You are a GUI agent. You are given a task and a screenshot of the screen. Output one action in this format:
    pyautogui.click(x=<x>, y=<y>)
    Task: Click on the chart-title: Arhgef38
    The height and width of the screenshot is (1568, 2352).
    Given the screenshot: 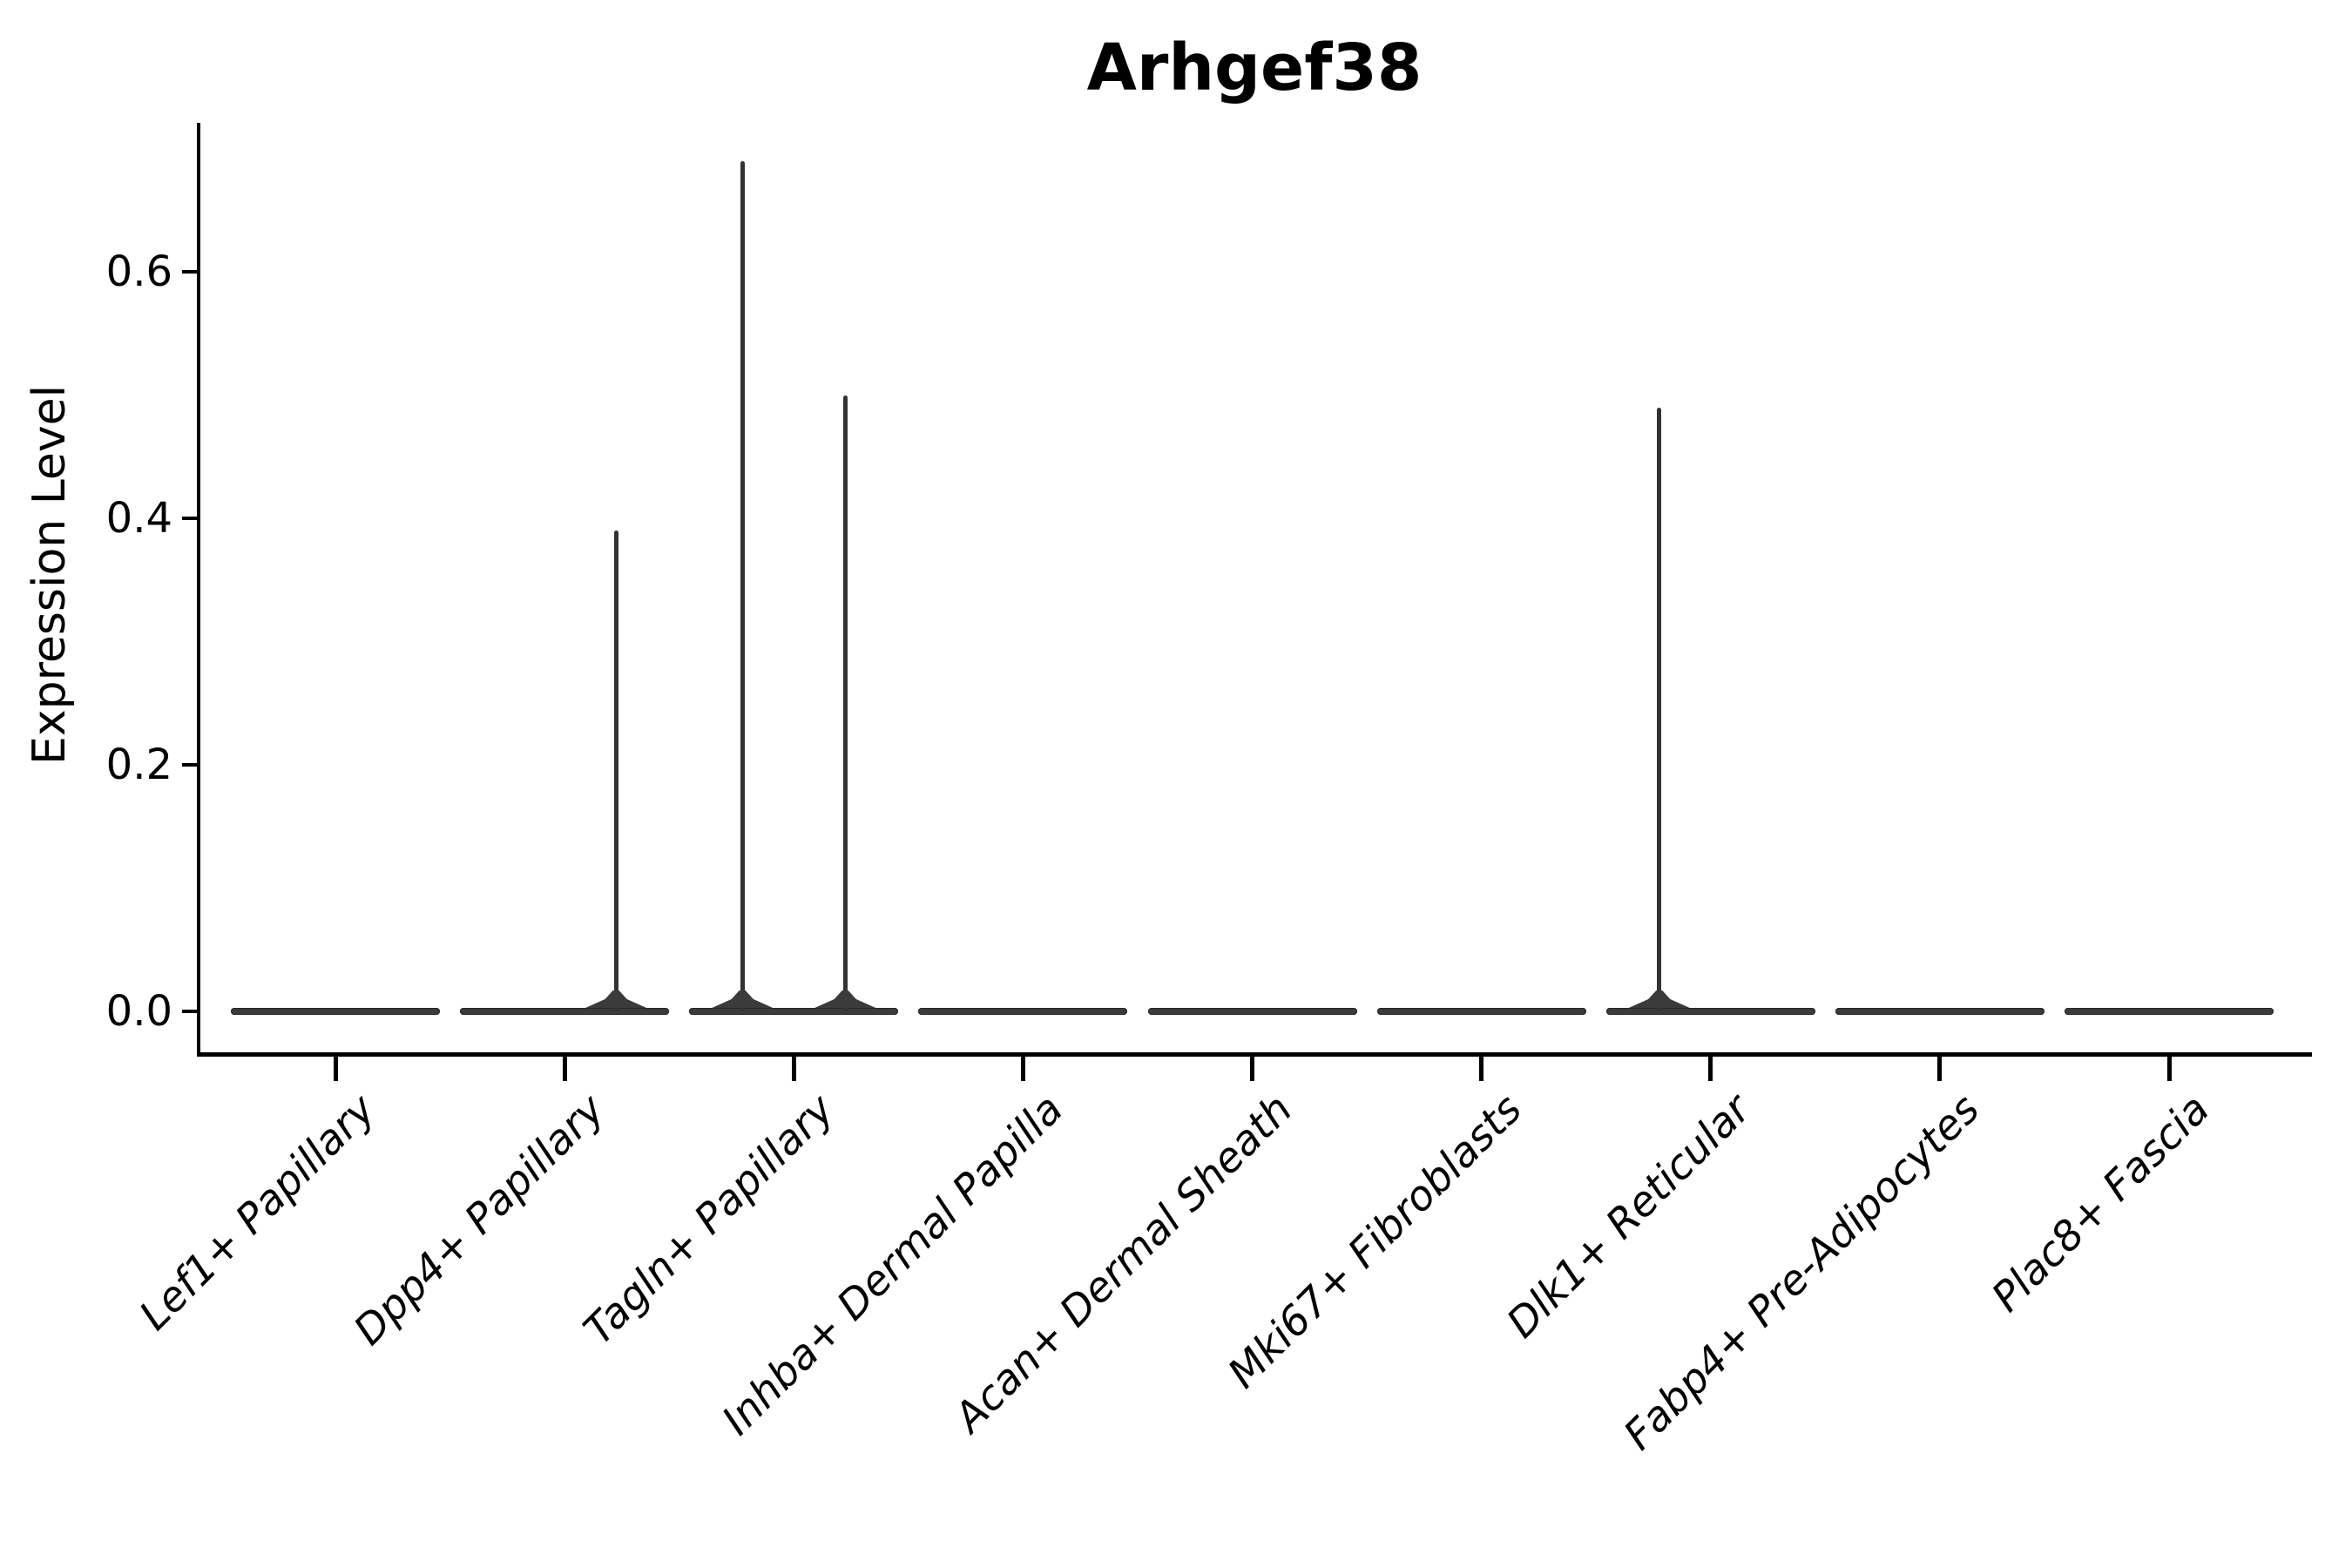 What is the action you would take?
    pyautogui.click(x=1254, y=67)
    